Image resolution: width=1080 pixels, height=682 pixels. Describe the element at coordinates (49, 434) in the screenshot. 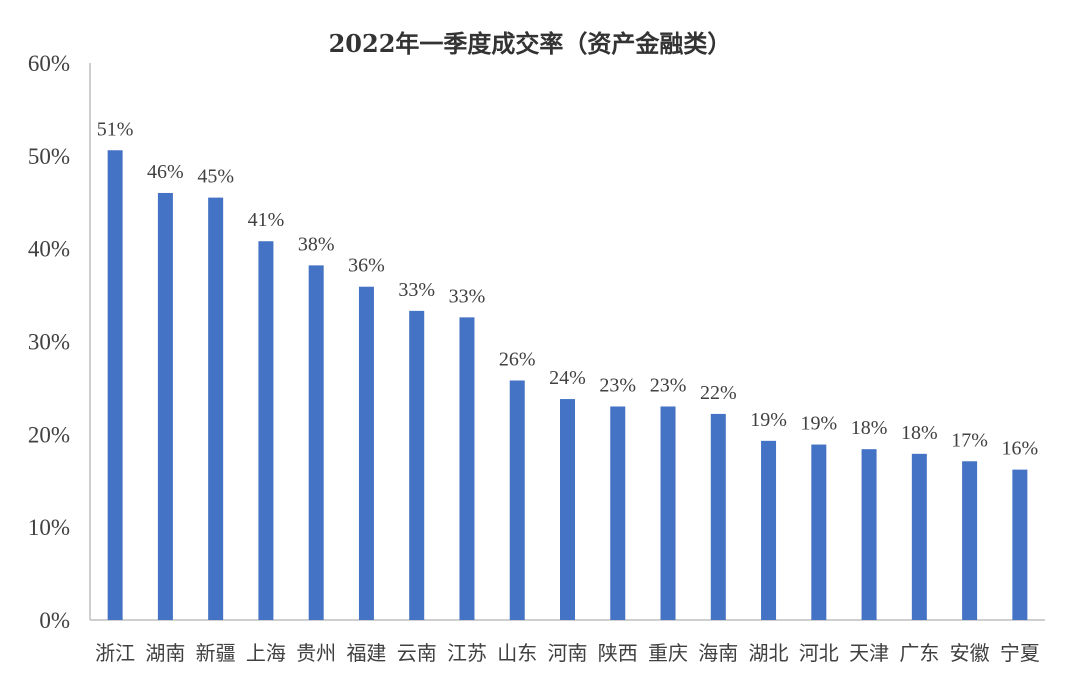

I see `y-tick-label: 20%` at that location.